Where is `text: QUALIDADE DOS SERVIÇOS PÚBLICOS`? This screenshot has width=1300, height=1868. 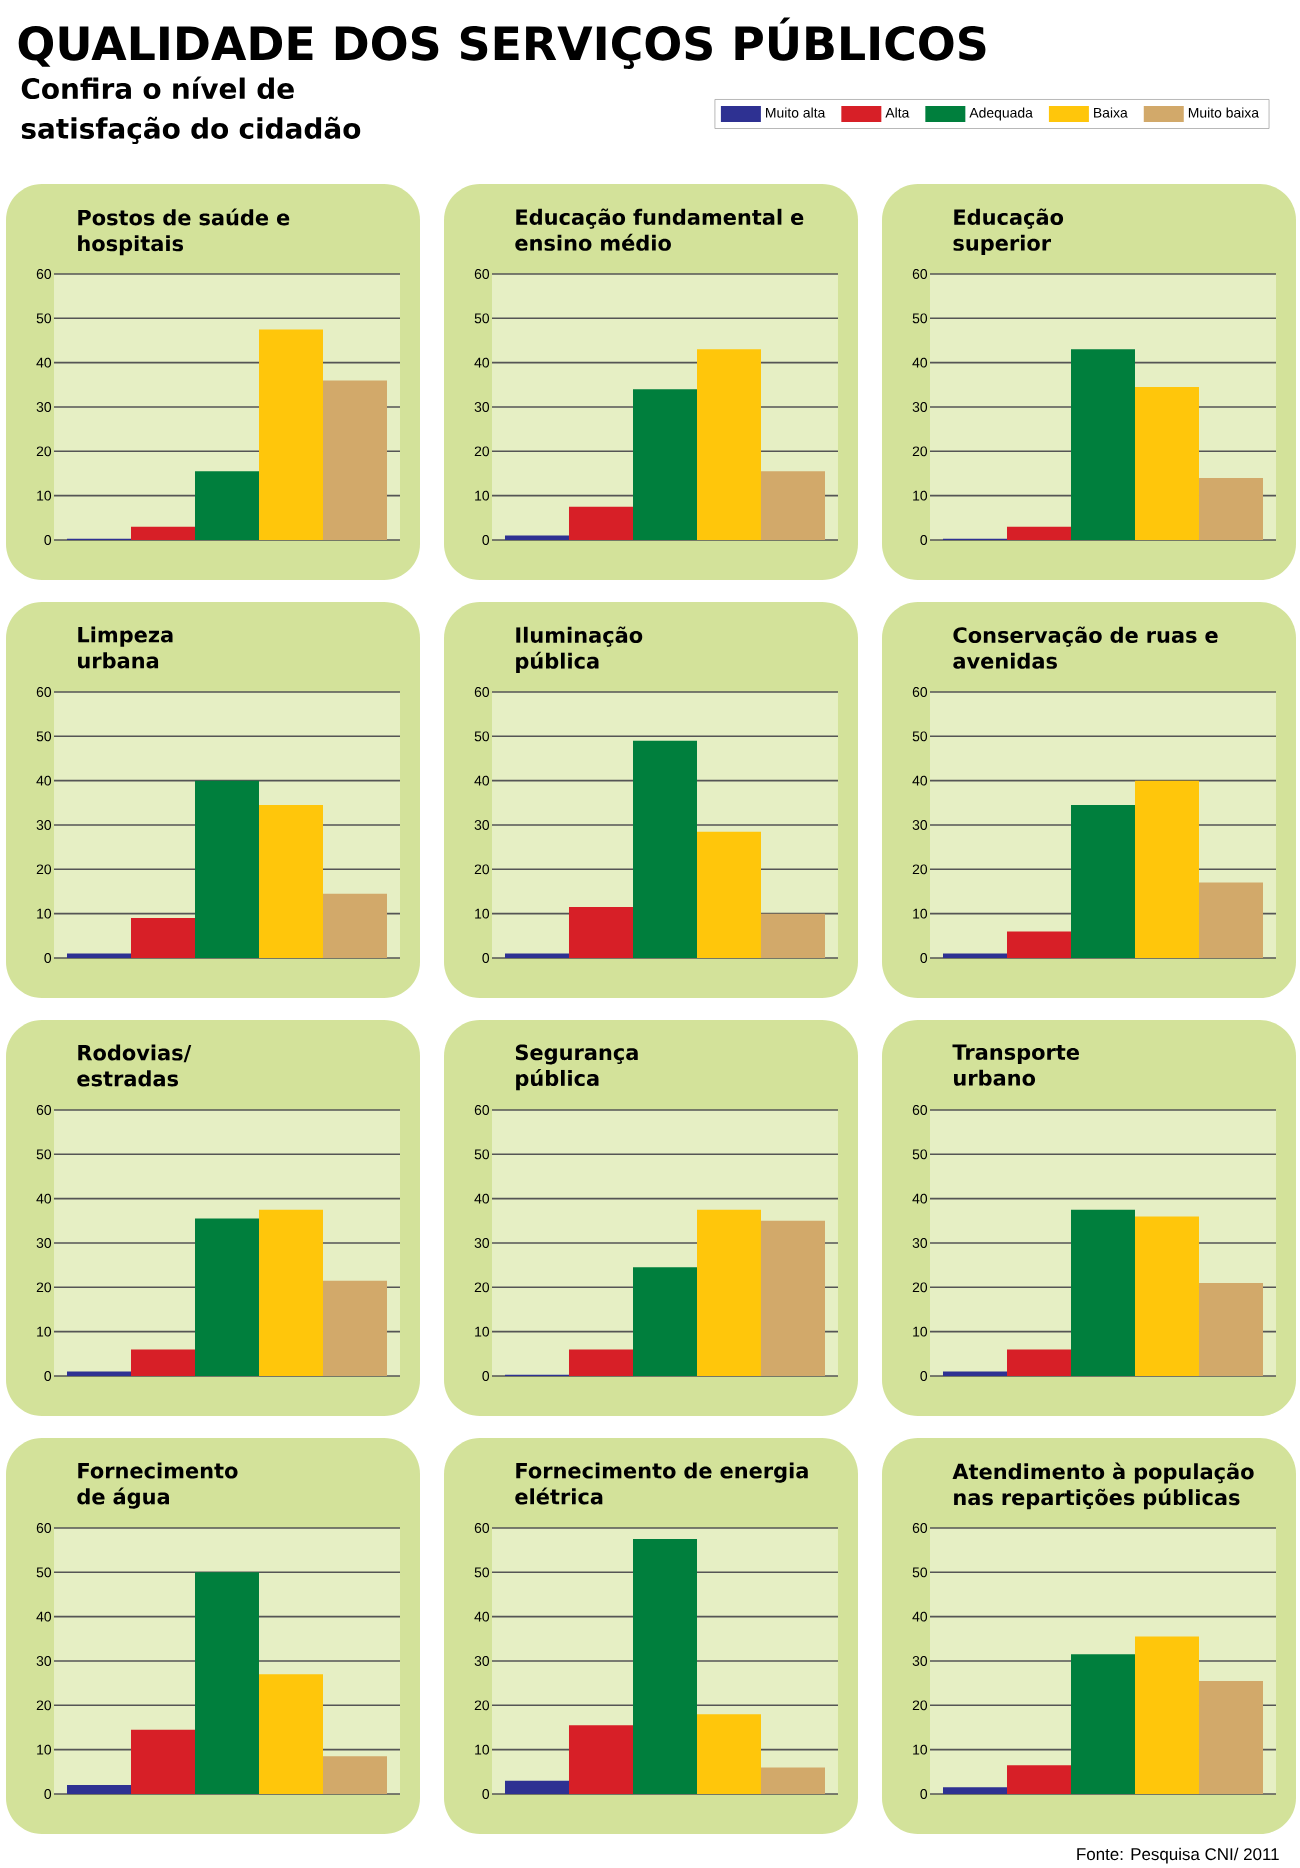
text: QUALIDADE DOS SERVIÇOS PÚBLICOS is located at coordinates (502, 43).